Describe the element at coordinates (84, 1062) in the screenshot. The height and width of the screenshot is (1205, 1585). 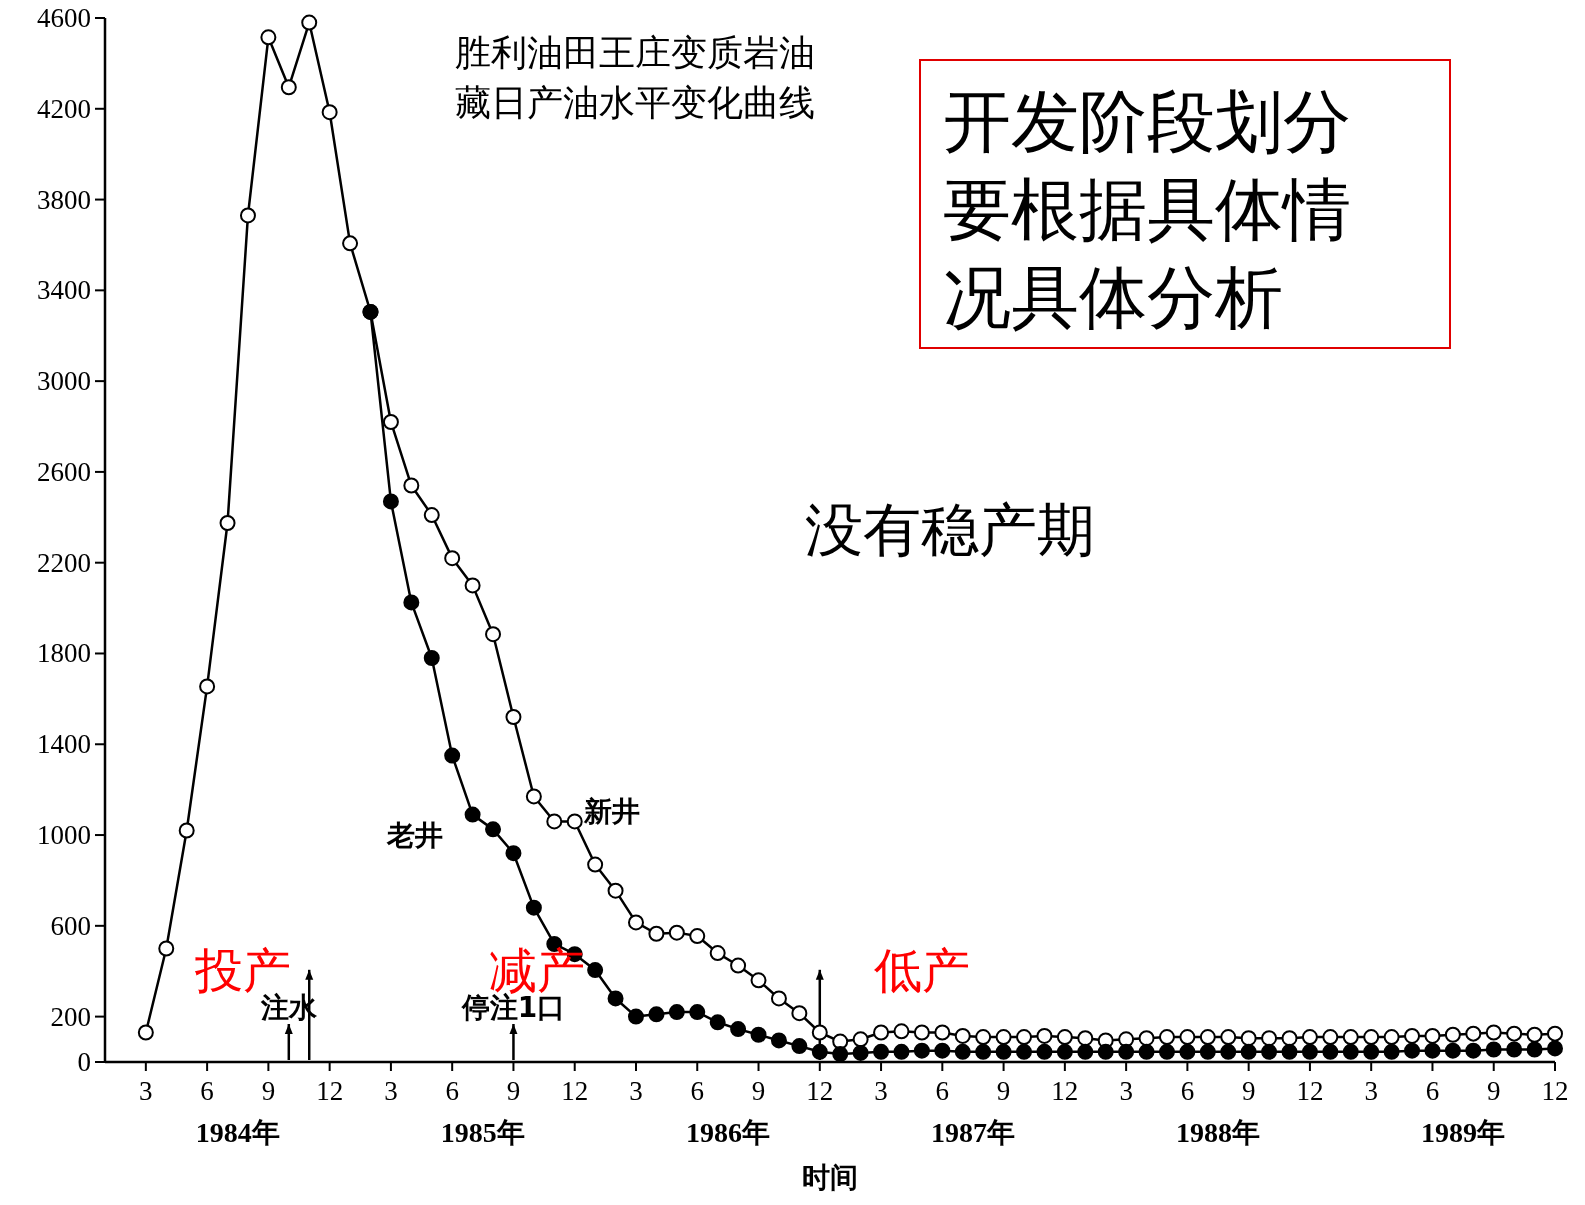
I see `y-tick-label: 0` at that location.